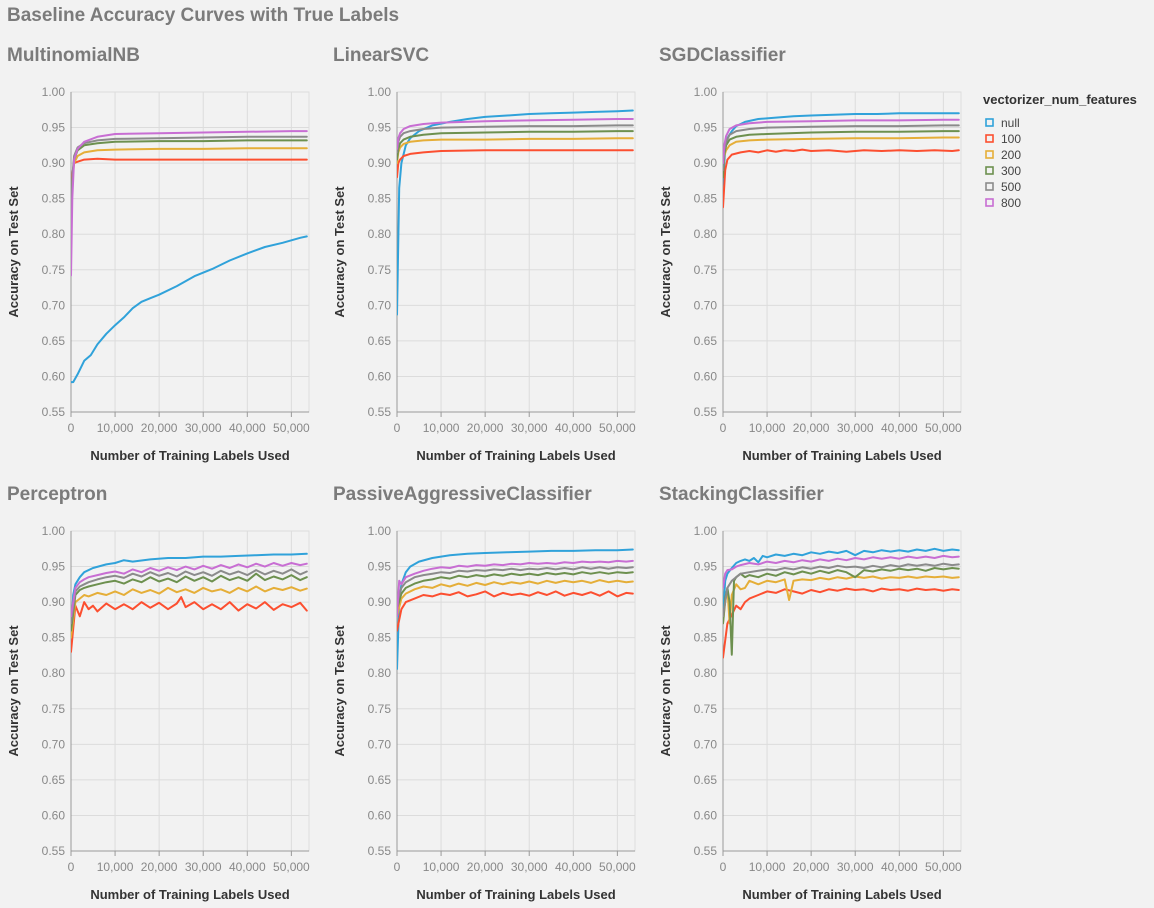 The width and height of the screenshot is (1154, 908). What do you see at coordinates (381, 55) in the screenshot?
I see `panel-title: LinearSVC` at bounding box center [381, 55].